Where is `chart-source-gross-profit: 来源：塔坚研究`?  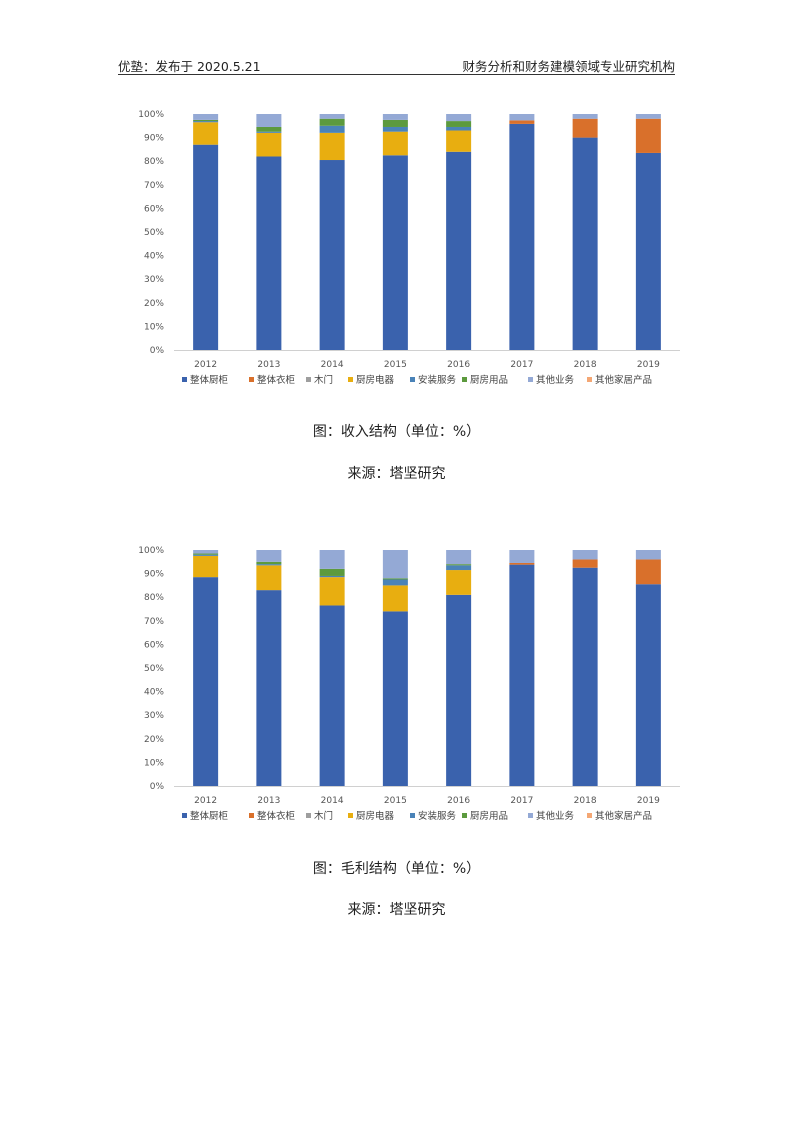
chart-source-gross-profit: 来源：塔坚研究 is located at coordinates (396, 910).